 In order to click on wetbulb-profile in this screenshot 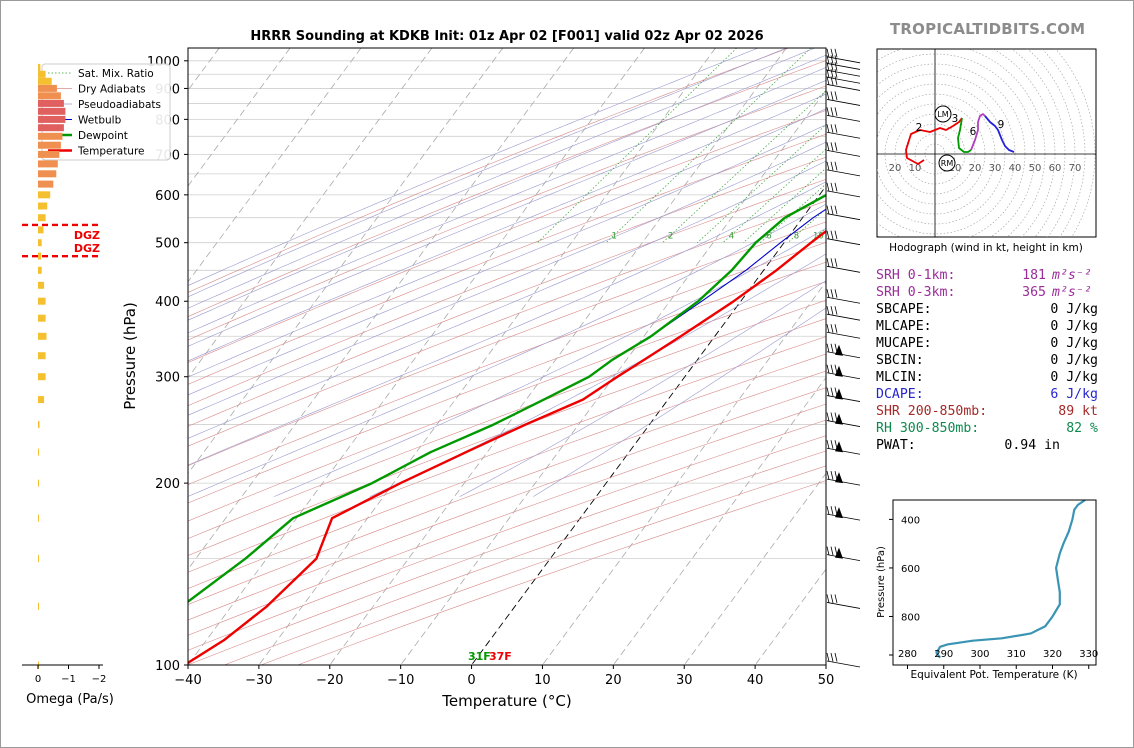, I will do `click(738, 272)`.